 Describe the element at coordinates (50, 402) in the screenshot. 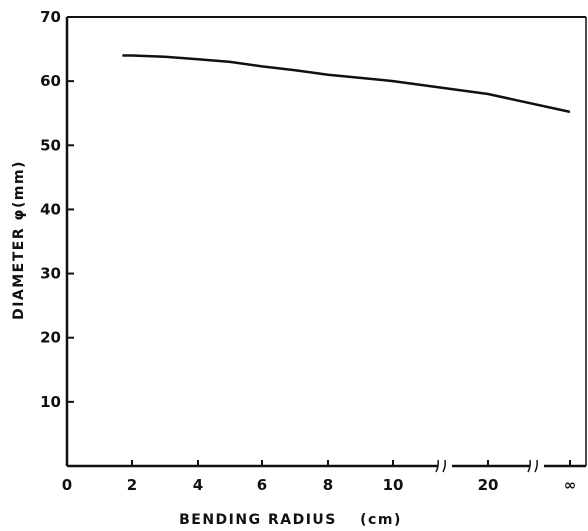

I see `y-tick-label: 10` at that location.